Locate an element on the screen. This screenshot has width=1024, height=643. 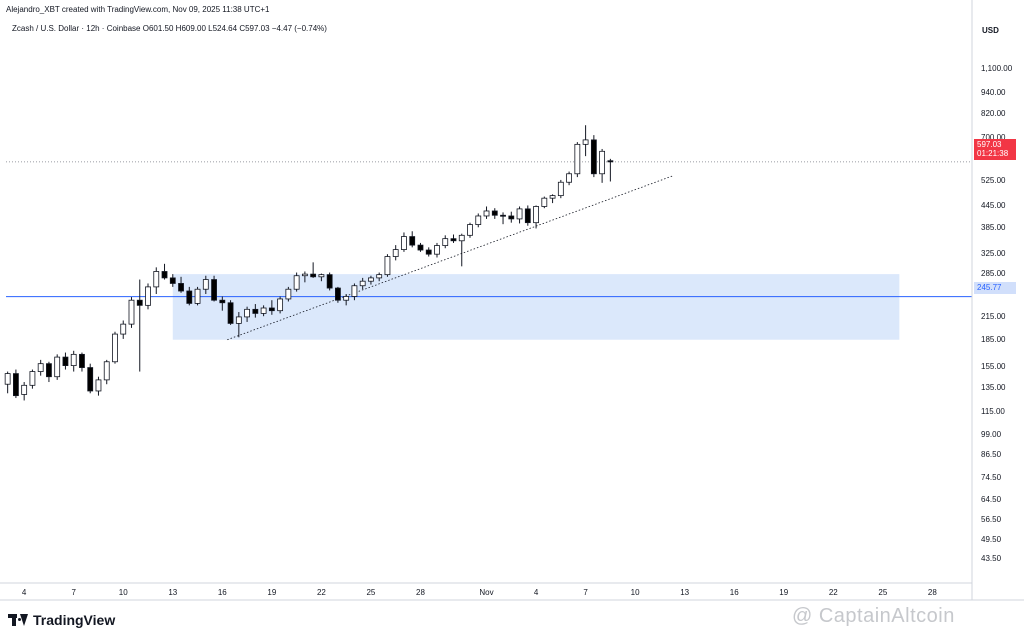
y-tick-label: 49.50 is located at coordinates (991, 539).